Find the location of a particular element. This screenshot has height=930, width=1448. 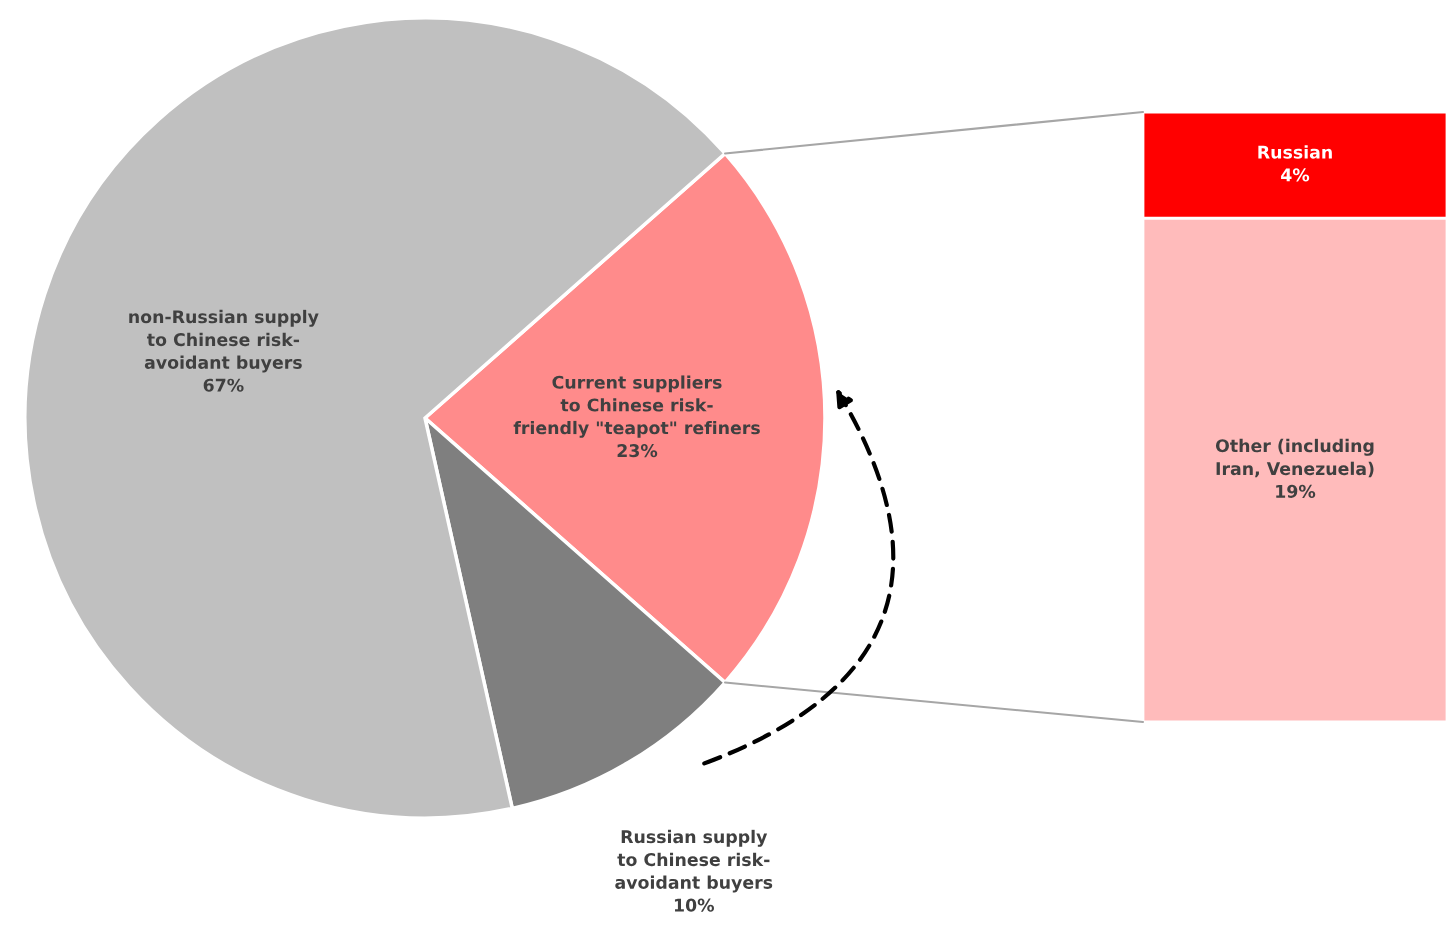

data-label: 19% is located at coordinates (1296, 491).